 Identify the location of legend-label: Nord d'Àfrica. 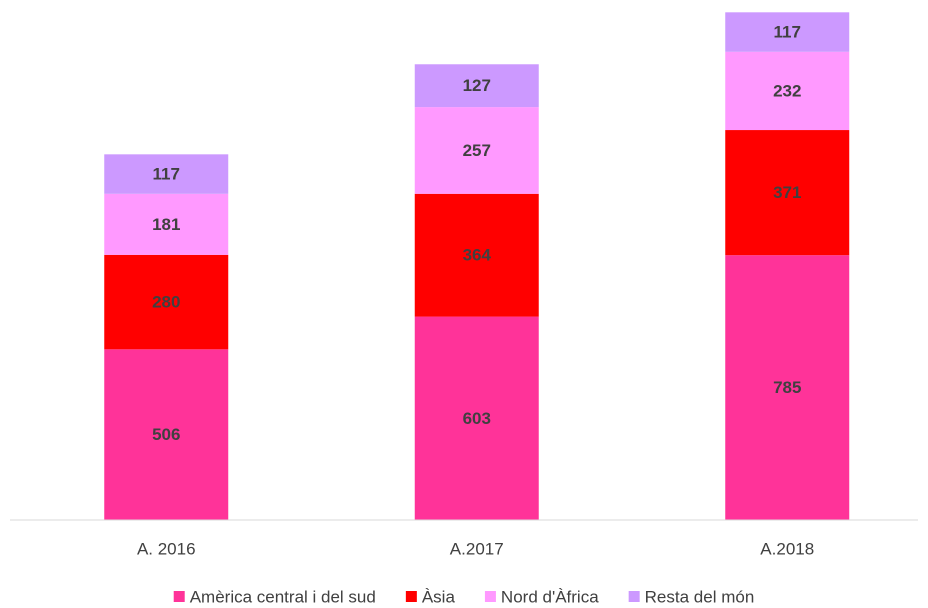
(550, 596).